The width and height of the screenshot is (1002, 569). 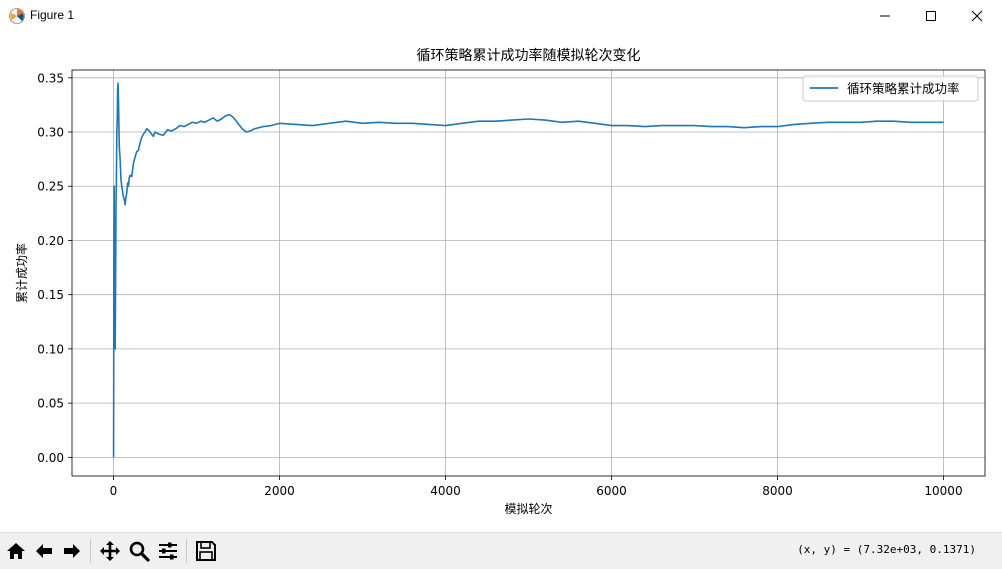 I want to click on close-button, so click(x=977, y=16).